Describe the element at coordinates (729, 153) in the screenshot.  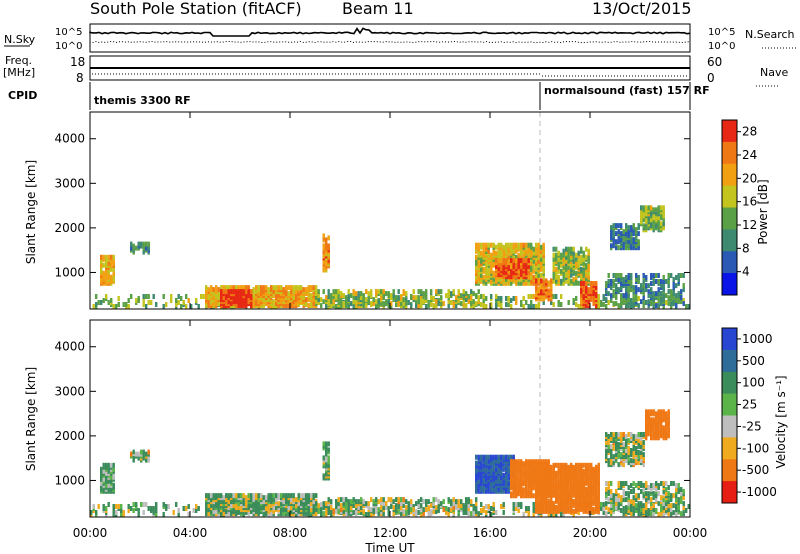
I see `colorbar-segment` at that location.